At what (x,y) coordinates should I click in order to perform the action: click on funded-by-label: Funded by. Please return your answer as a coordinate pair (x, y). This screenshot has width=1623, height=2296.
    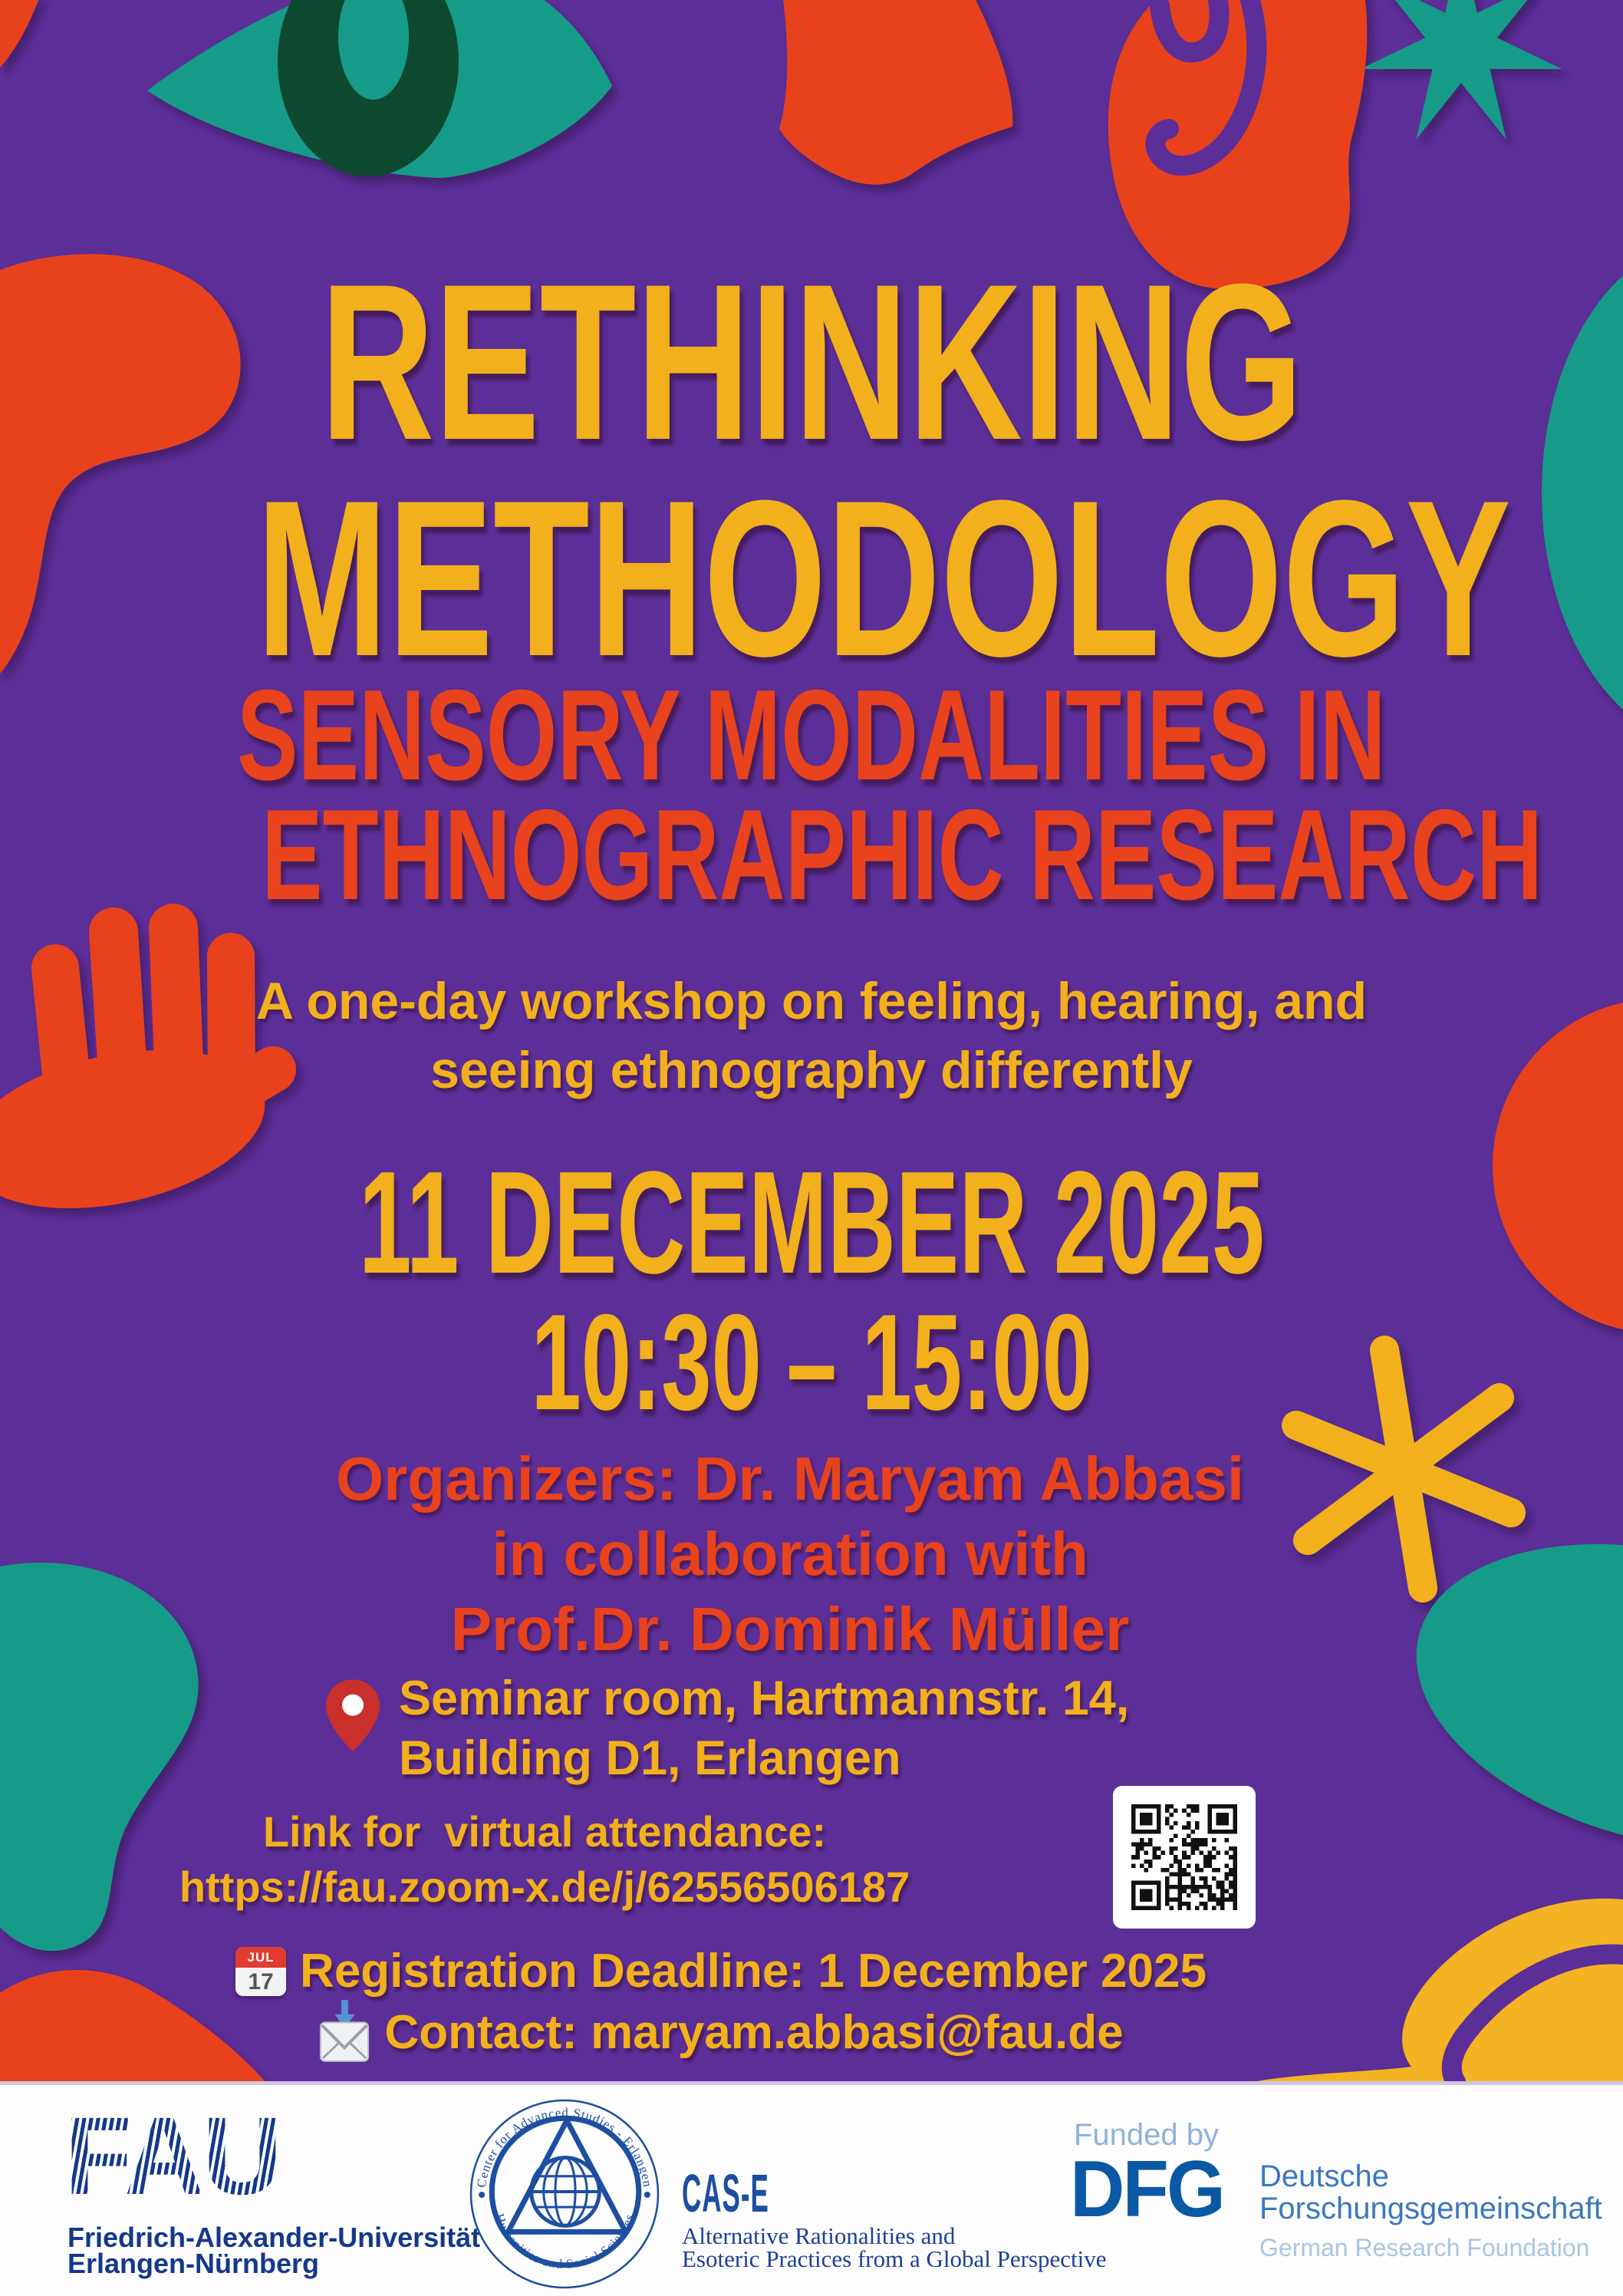
    Looking at the image, I should click on (1147, 2135).